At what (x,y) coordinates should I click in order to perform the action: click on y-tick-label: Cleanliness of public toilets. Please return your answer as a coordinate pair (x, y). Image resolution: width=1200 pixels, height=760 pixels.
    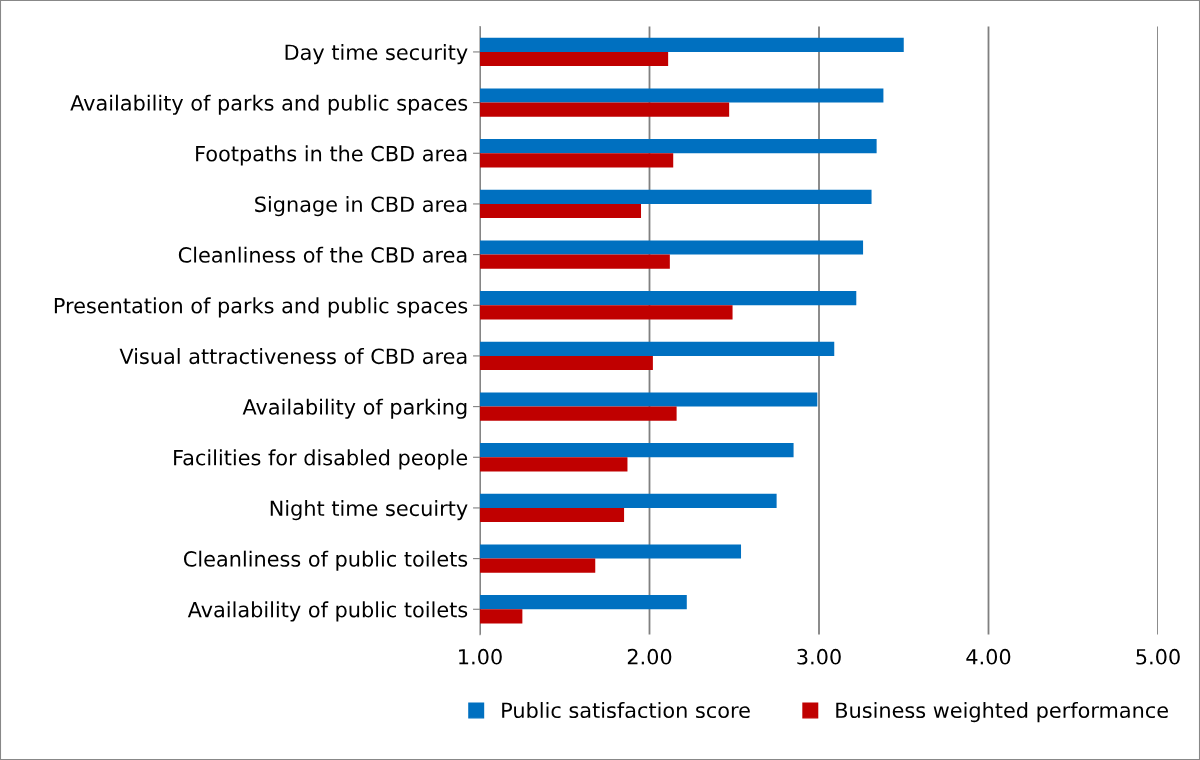
    Looking at the image, I should click on (325, 560).